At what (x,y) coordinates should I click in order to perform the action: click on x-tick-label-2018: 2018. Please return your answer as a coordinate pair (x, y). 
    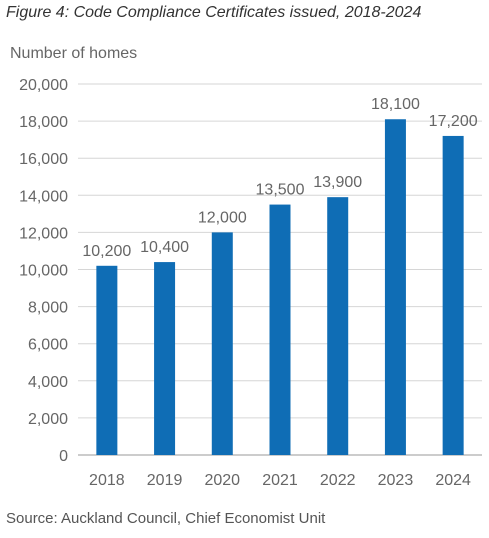
    Looking at the image, I should click on (107, 480).